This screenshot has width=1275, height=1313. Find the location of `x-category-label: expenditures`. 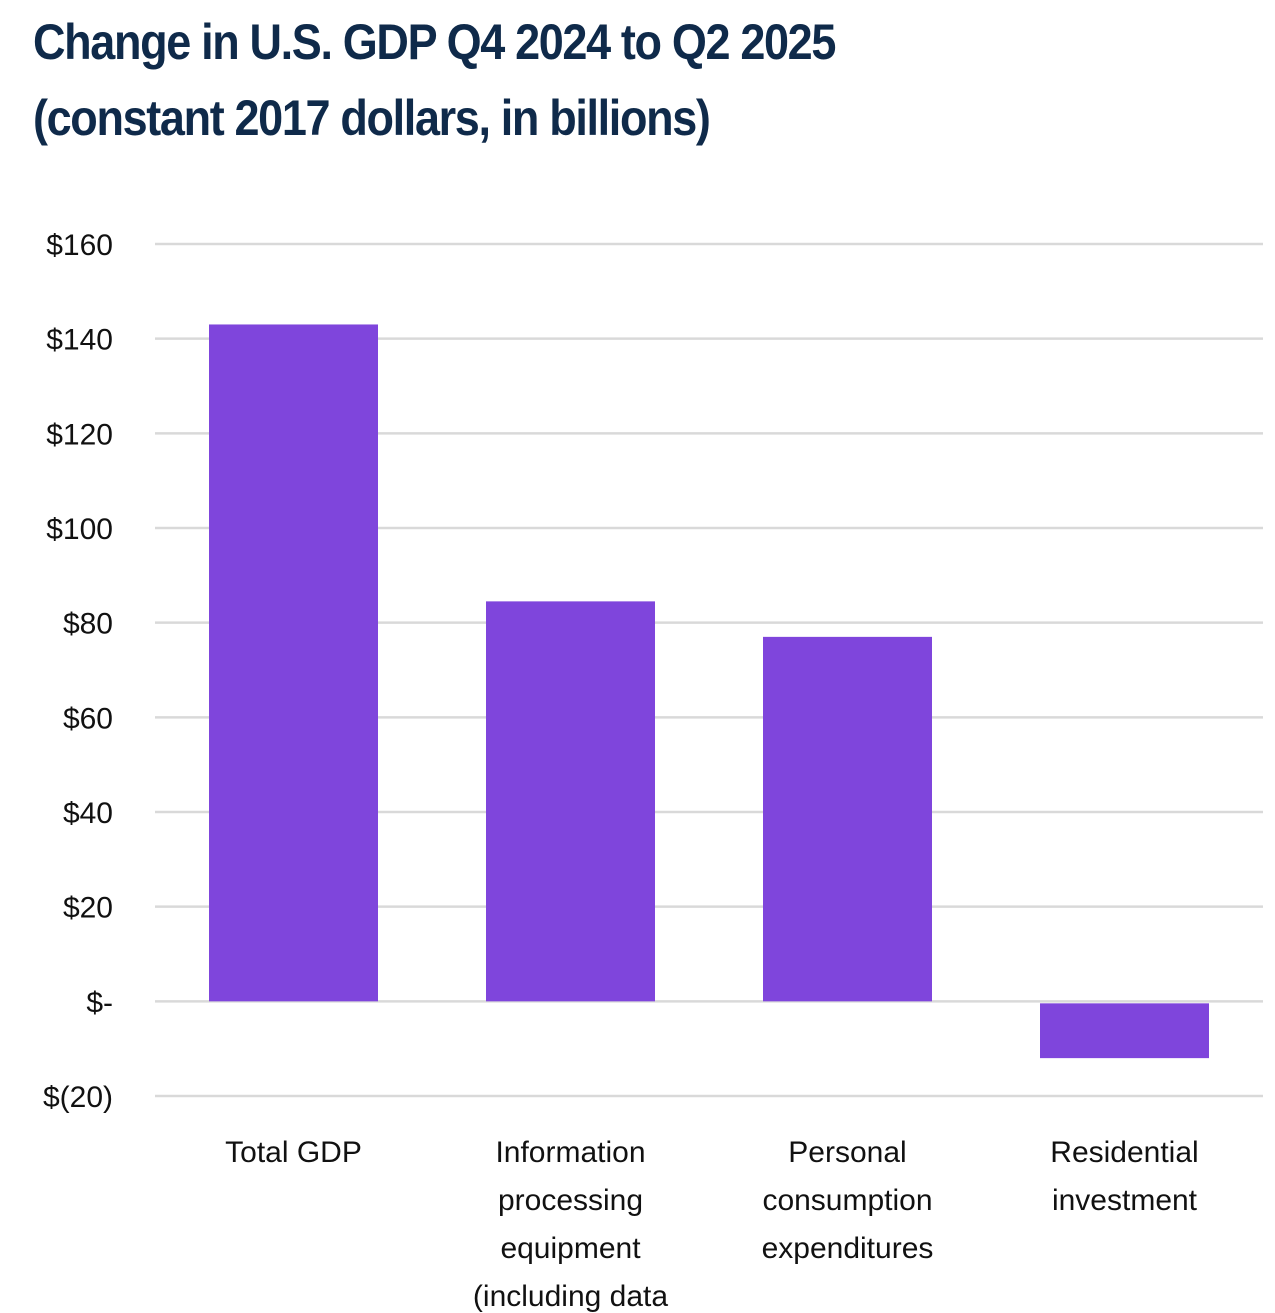

x-category-label: expenditures is located at coordinates (848, 1248).